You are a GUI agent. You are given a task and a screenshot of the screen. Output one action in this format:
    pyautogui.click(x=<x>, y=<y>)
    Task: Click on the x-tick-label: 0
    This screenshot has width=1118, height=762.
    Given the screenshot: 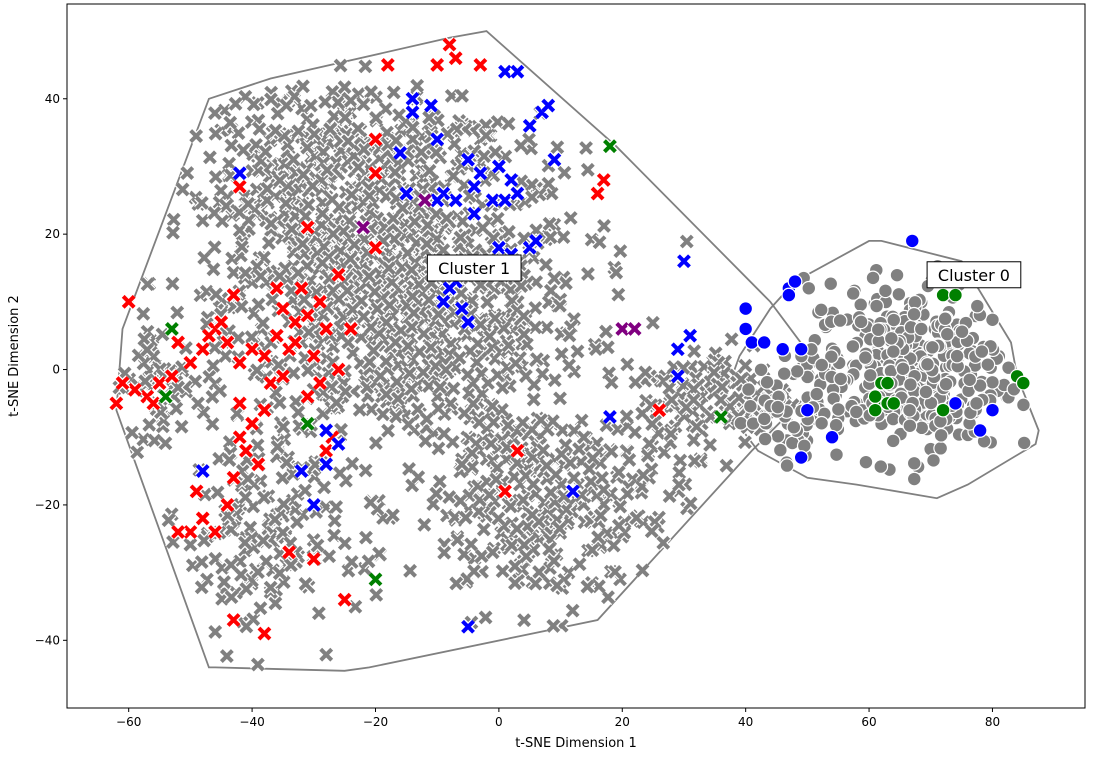 What is the action you would take?
    pyautogui.click(x=499, y=722)
    